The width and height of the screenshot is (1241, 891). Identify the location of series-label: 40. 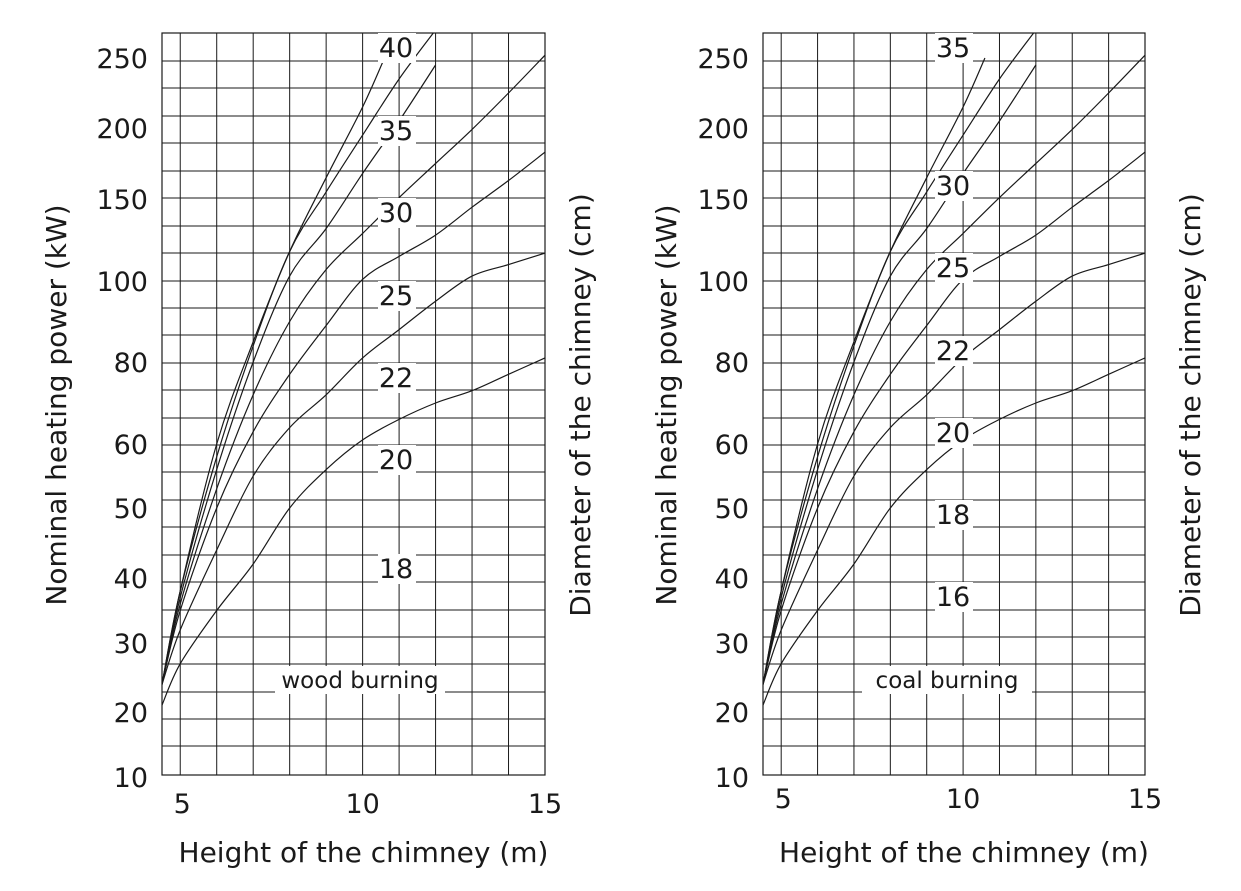
(396, 48).